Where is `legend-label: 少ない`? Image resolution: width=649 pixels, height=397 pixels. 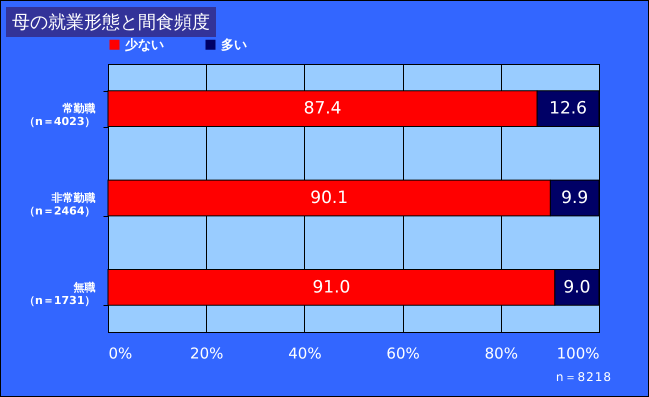
legend-label: 少ない is located at coordinates (144, 45).